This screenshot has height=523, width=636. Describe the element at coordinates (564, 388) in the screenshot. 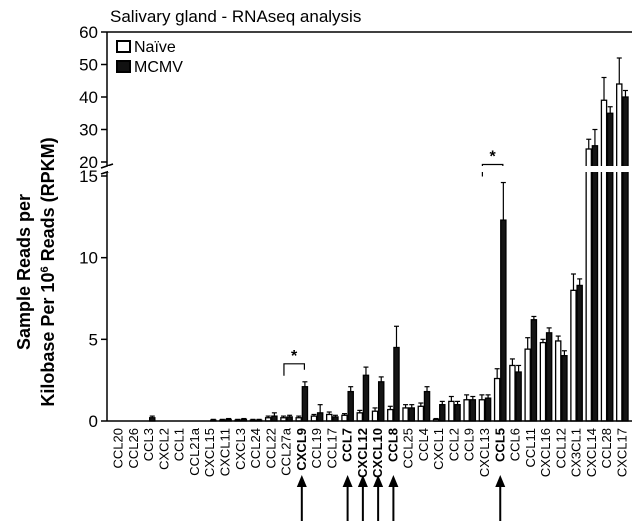

I see `bar-mcmv-ccl12` at that location.